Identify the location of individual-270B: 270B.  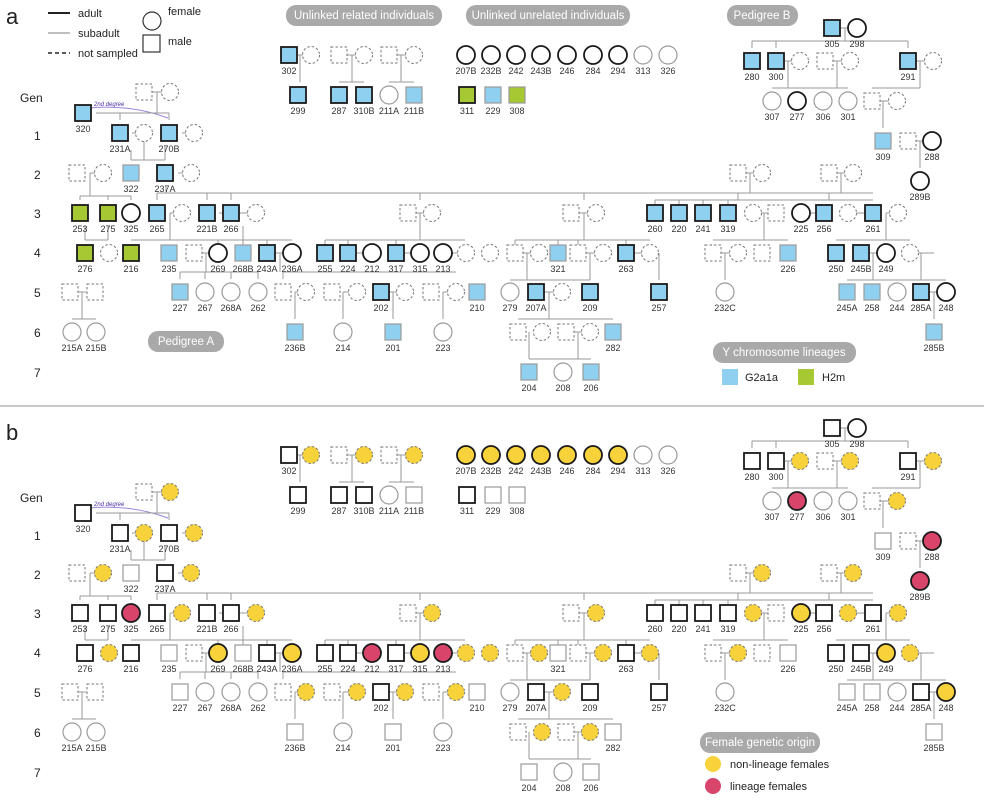
(169, 139).